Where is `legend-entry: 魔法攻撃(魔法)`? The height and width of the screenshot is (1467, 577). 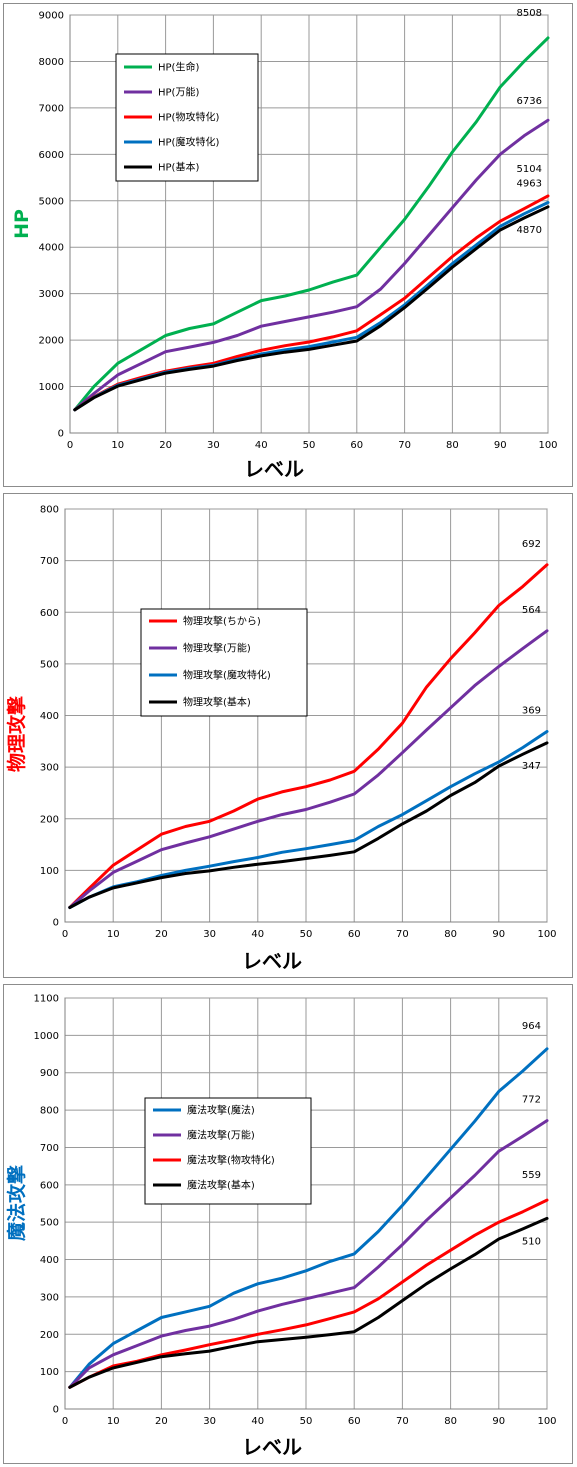
legend-entry: 魔法攻撃(魔法) is located at coordinates (221, 1110).